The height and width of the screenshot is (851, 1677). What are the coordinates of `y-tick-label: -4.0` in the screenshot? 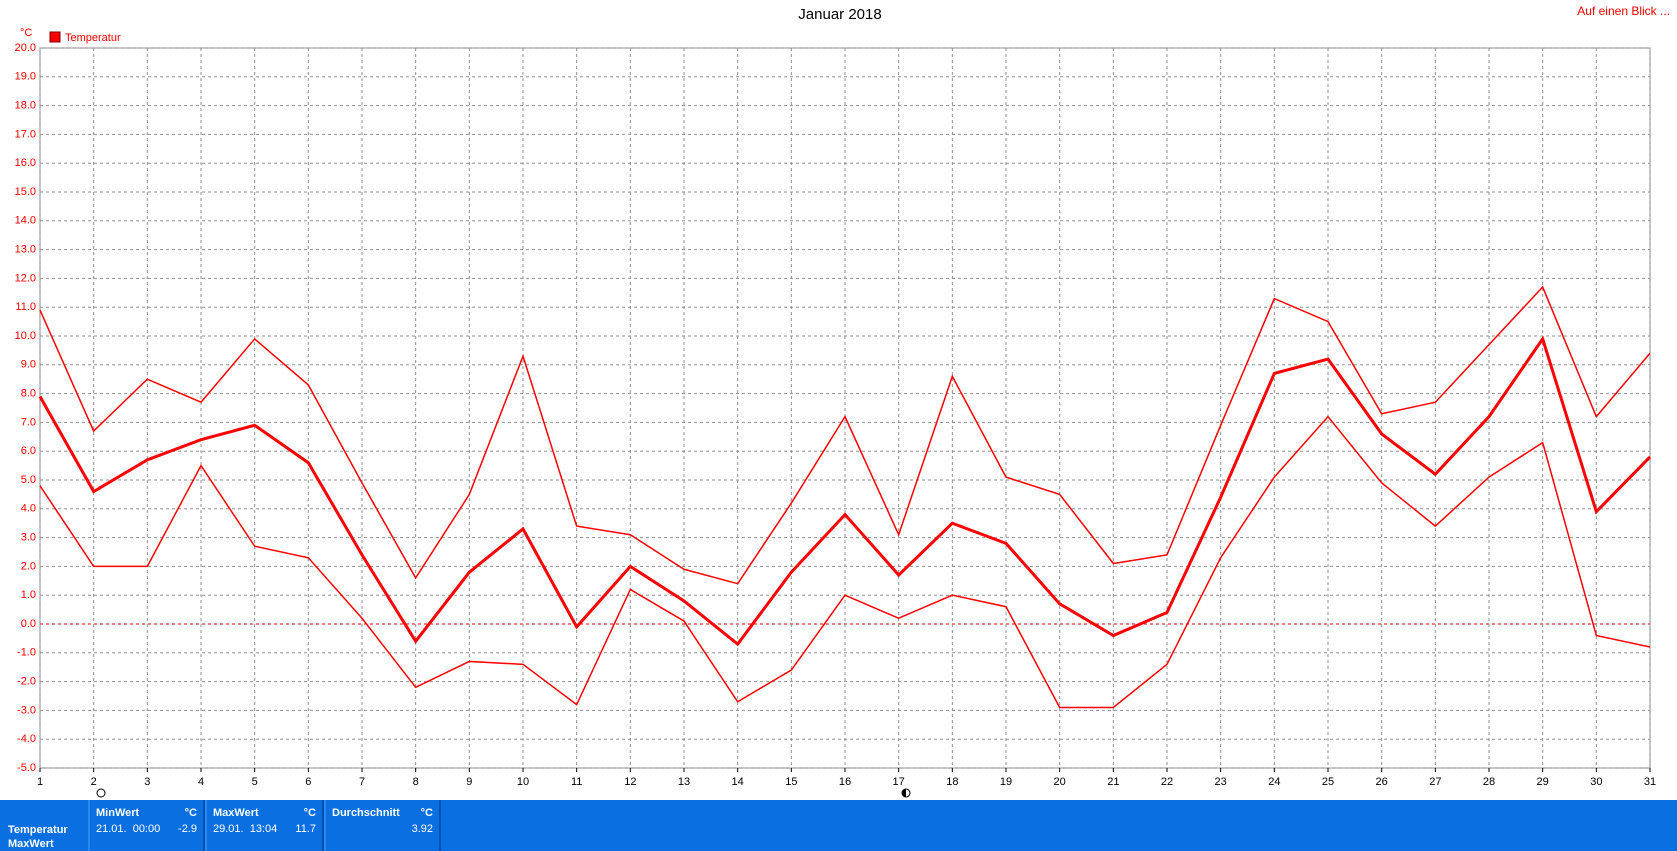 It's located at (26, 739).